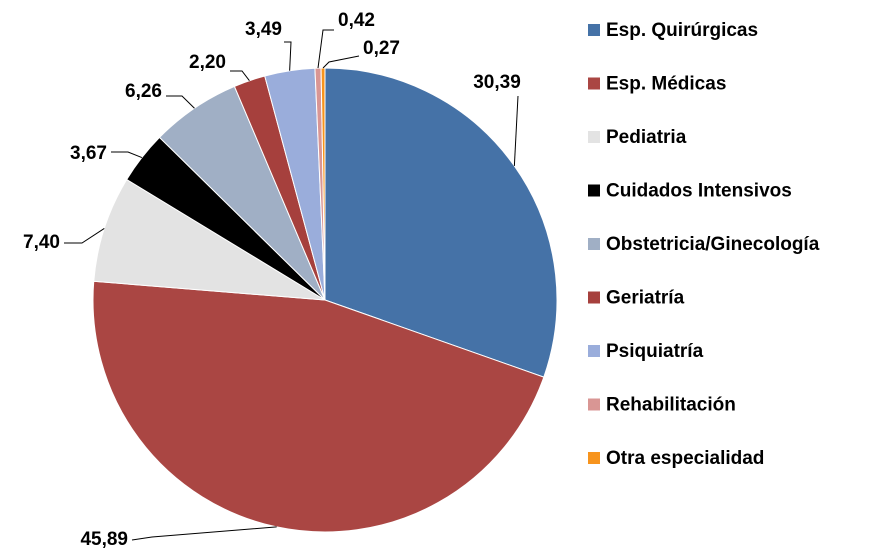 This screenshot has height=553, width=891. I want to click on legend-label: Geriatría, so click(645, 298).